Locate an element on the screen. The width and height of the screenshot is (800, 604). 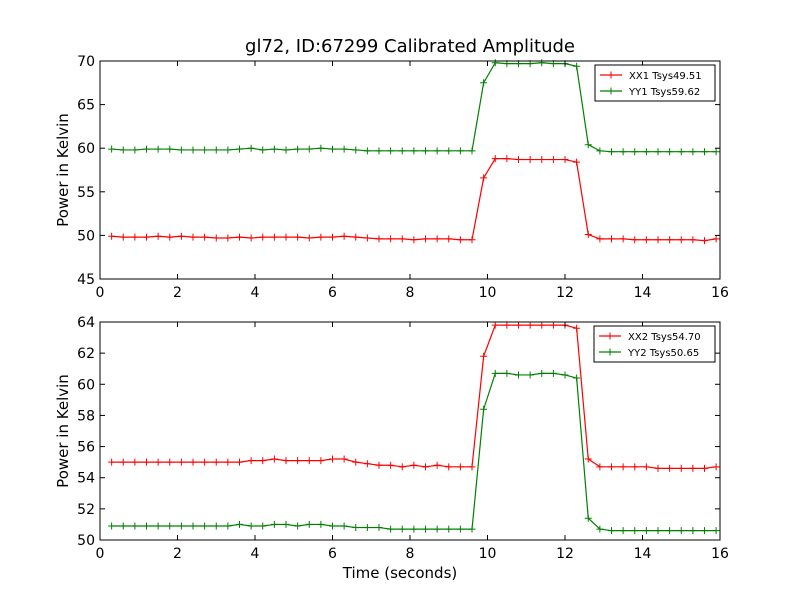
x-tick-label: 4 is located at coordinates (255, 293).